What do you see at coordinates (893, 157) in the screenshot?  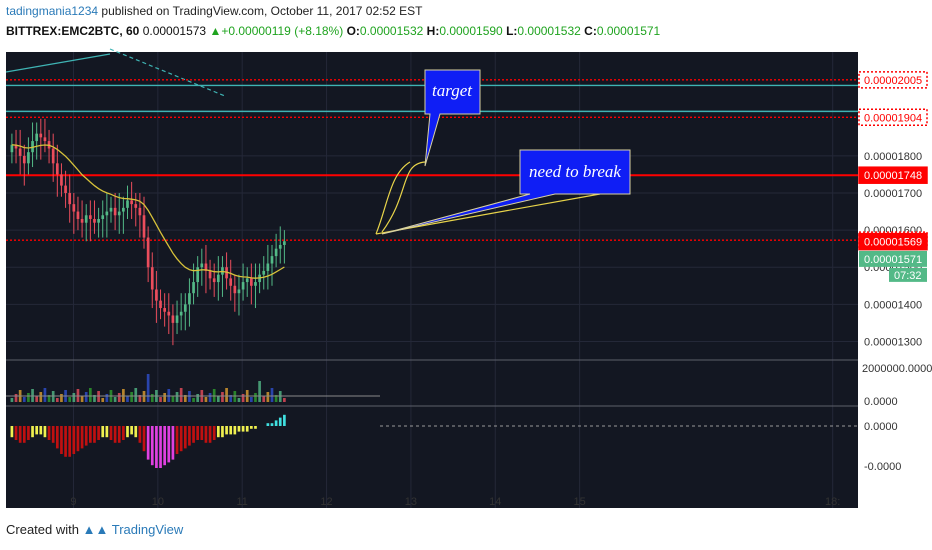 I see `price-tick-label-5: 0.00001800` at bounding box center [893, 157].